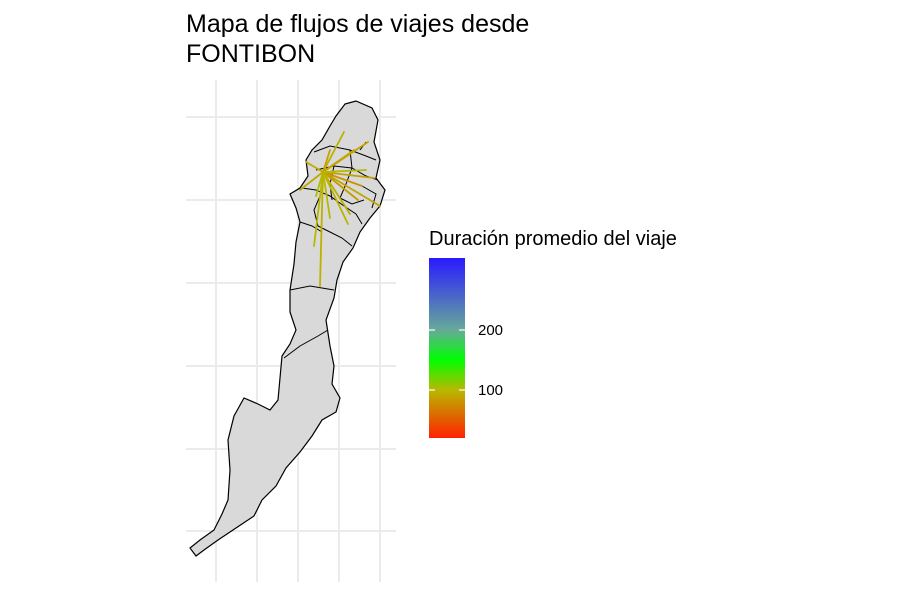 The height and width of the screenshot is (600, 900). Describe the element at coordinates (326, 195) in the screenshot. I see `flow-line-n9` at that location.